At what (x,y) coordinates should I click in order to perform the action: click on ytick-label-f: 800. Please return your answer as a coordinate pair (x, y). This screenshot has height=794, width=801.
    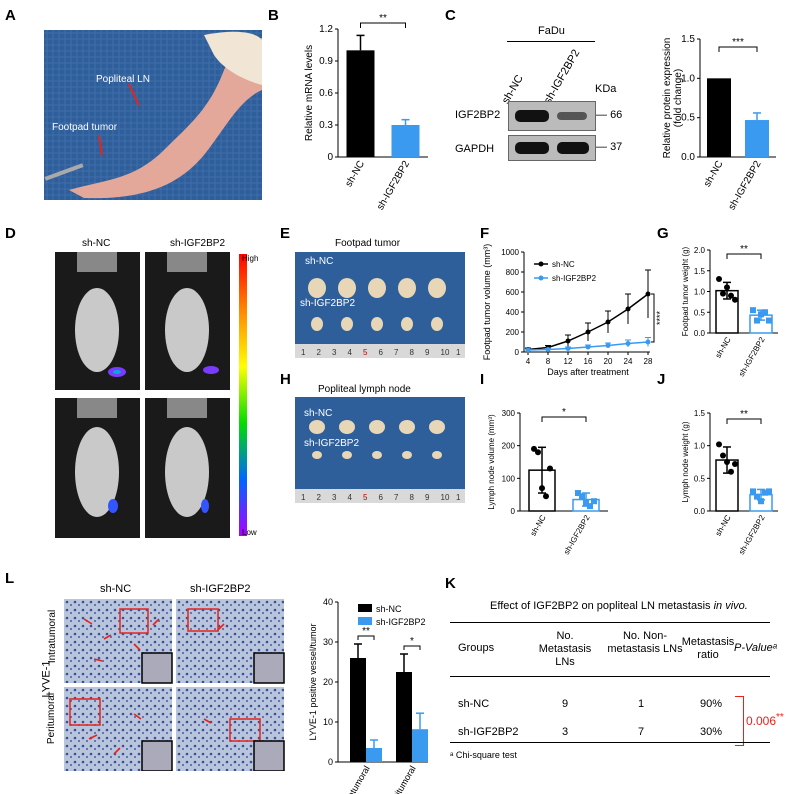
    Looking at the image, I should click on (513, 272).